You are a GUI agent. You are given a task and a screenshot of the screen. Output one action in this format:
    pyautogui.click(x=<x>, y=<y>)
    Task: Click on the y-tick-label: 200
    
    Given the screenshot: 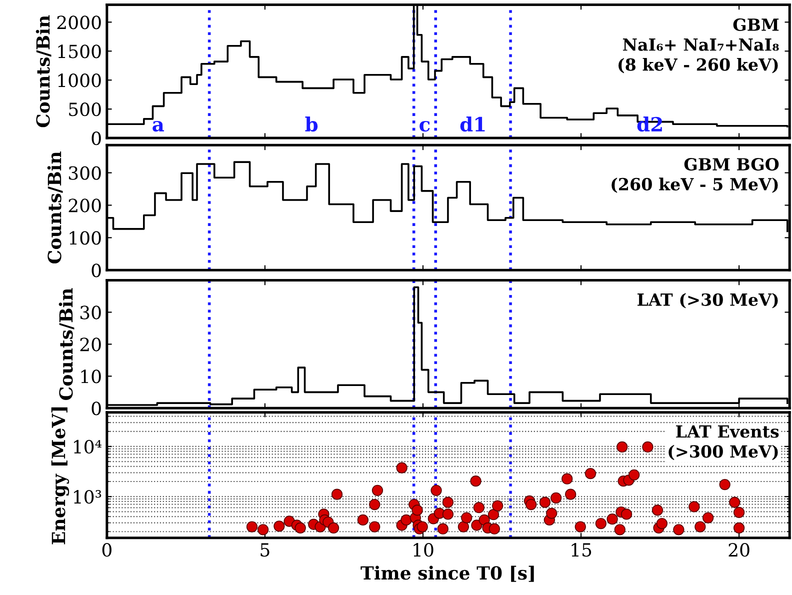 What is the action you would take?
    pyautogui.click(x=84, y=205)
    